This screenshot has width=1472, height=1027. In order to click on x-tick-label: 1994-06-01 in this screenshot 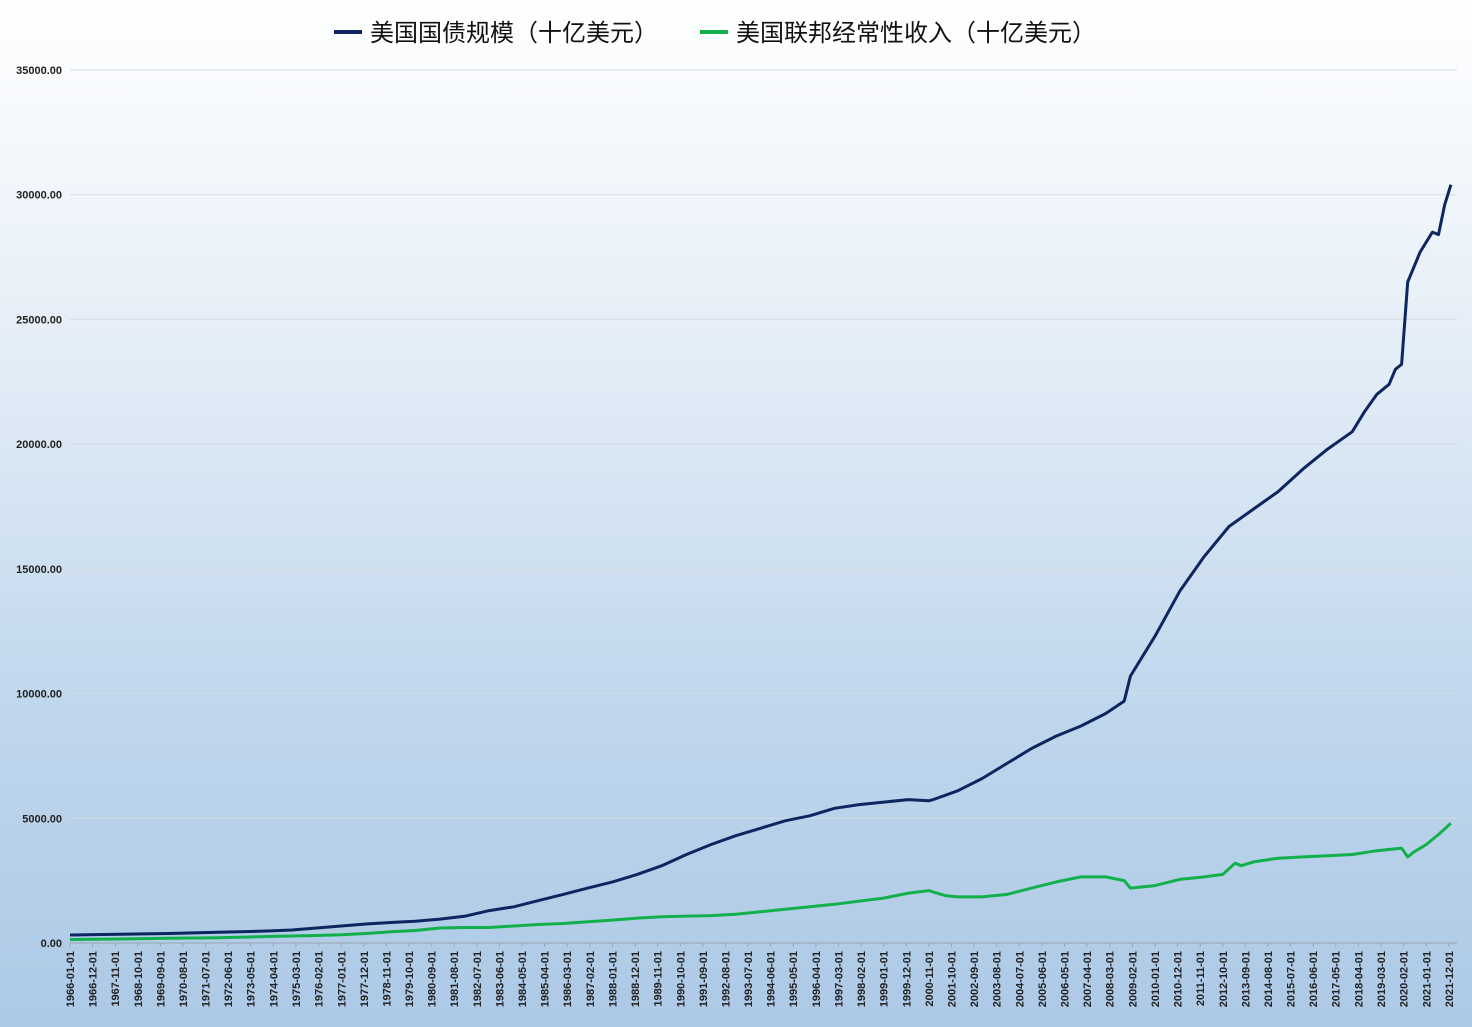, I will do `click(772, 979)`.